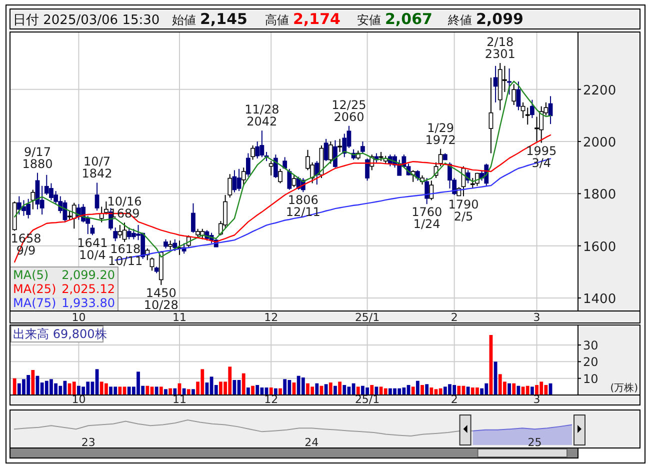  What do you see at coordinates (536, 317) in the screenshot?
I see `x-tick-label: 3` at bounding box center [536, 317].